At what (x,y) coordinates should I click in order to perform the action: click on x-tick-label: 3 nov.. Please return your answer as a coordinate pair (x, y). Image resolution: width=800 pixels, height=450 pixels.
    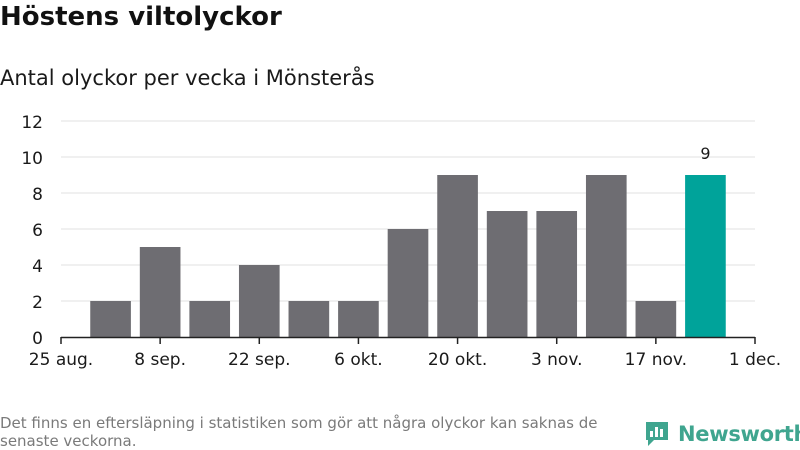
    Looking at the image, I should click on (557, 360).